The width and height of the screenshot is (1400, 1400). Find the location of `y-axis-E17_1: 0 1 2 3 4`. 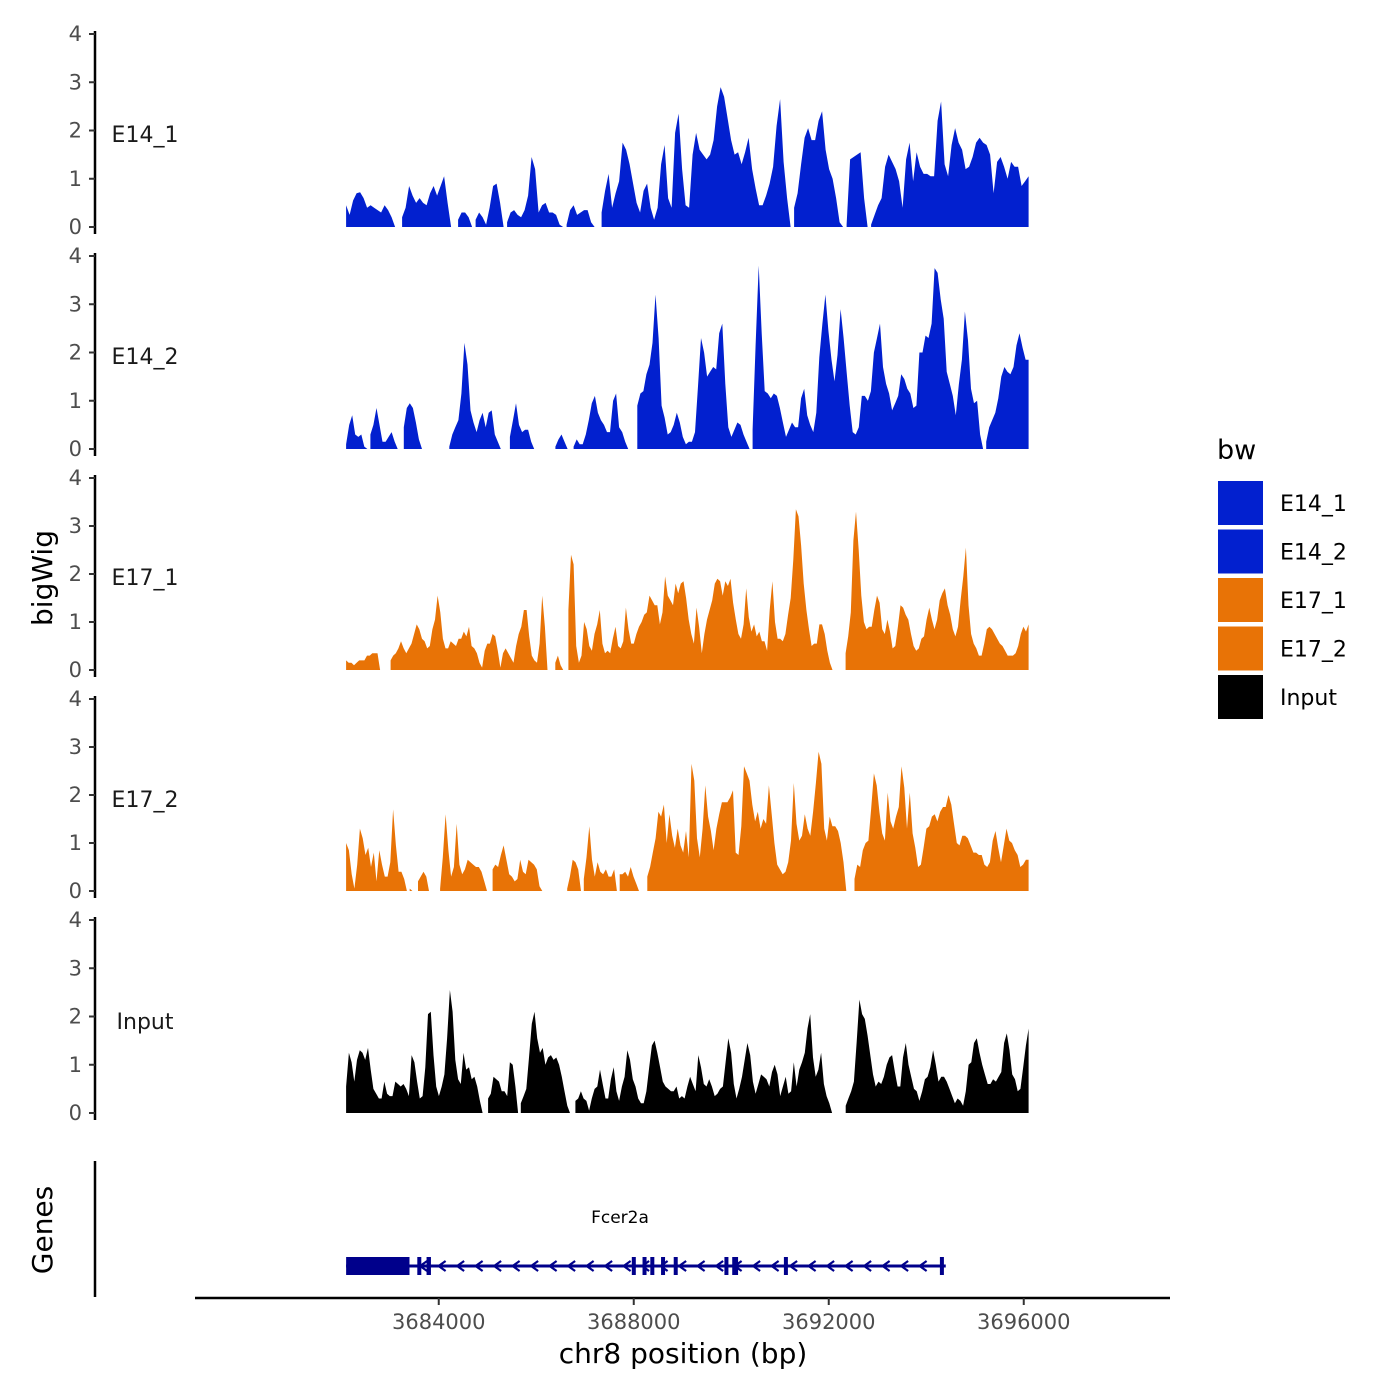

y-axis-E17_1: 0 1 2 3 4 is located at coordinates (83, 574).